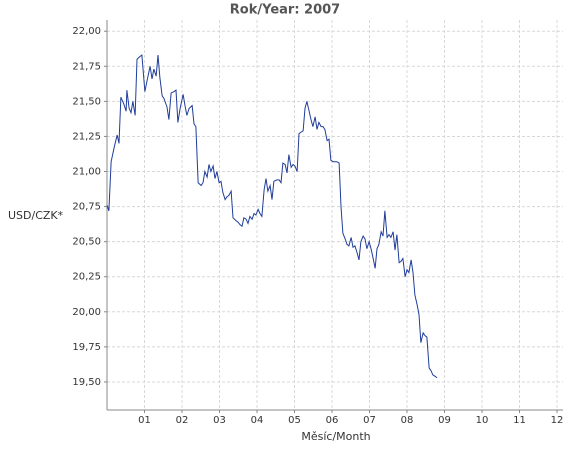 The width and height of the screenshot is (570, 450). Describe the element at coordinates (86, 207) in the screenshot. I see `y-tick-label: 20,75` at that location.